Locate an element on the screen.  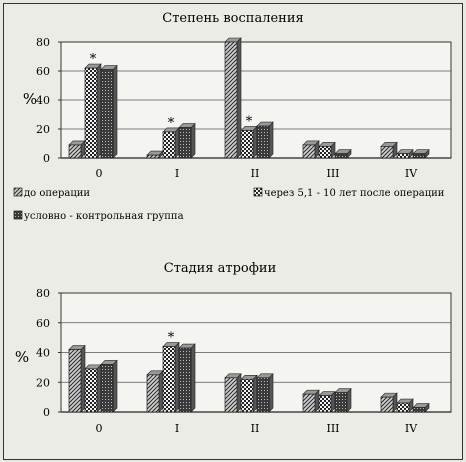
chart-title: Стадия атрофии is located at coordinates (220, 268).